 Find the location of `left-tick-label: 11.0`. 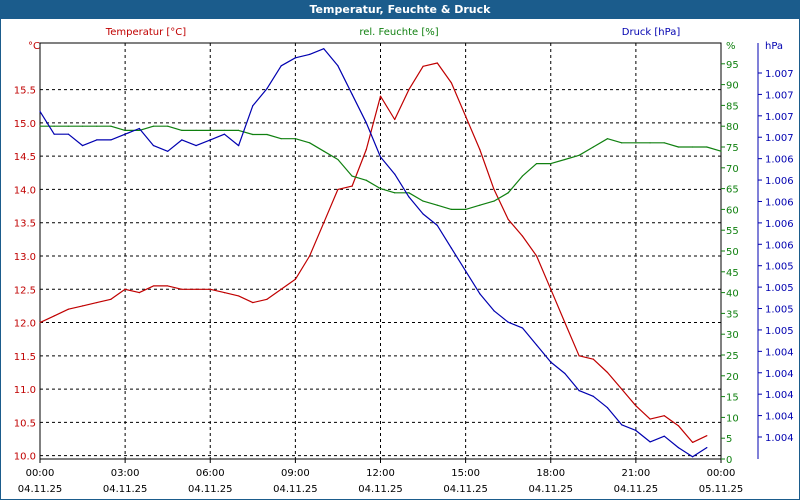

left-tick-label: 11.0 is located at coordinates (25, 390).